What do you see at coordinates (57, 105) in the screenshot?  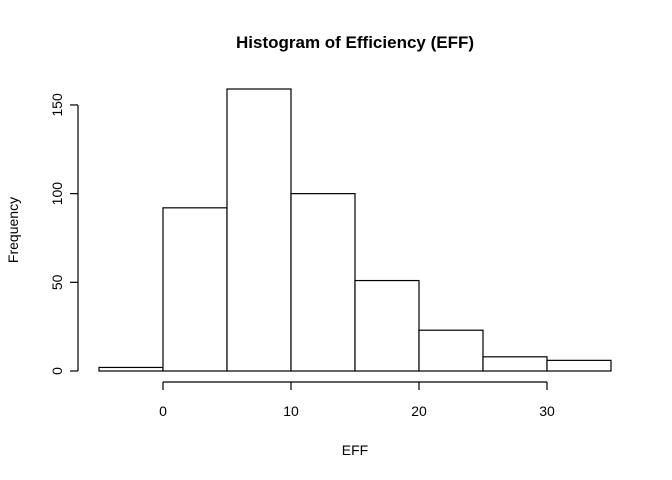 I see `y-tick-label-3: 150` at bounding box center [57, 105].